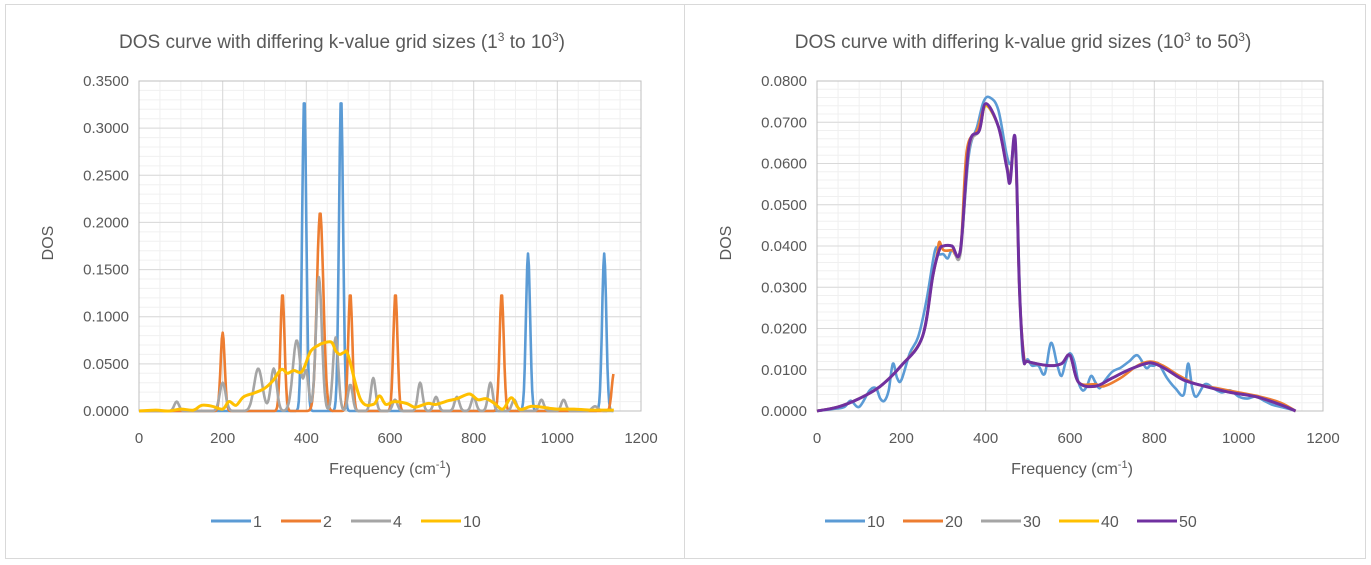 The height and width of the screenshot is (565, 1371). Describe the element at coordinates (1110, 522) in the screenshot. I see `legend-label: 40` at that location.